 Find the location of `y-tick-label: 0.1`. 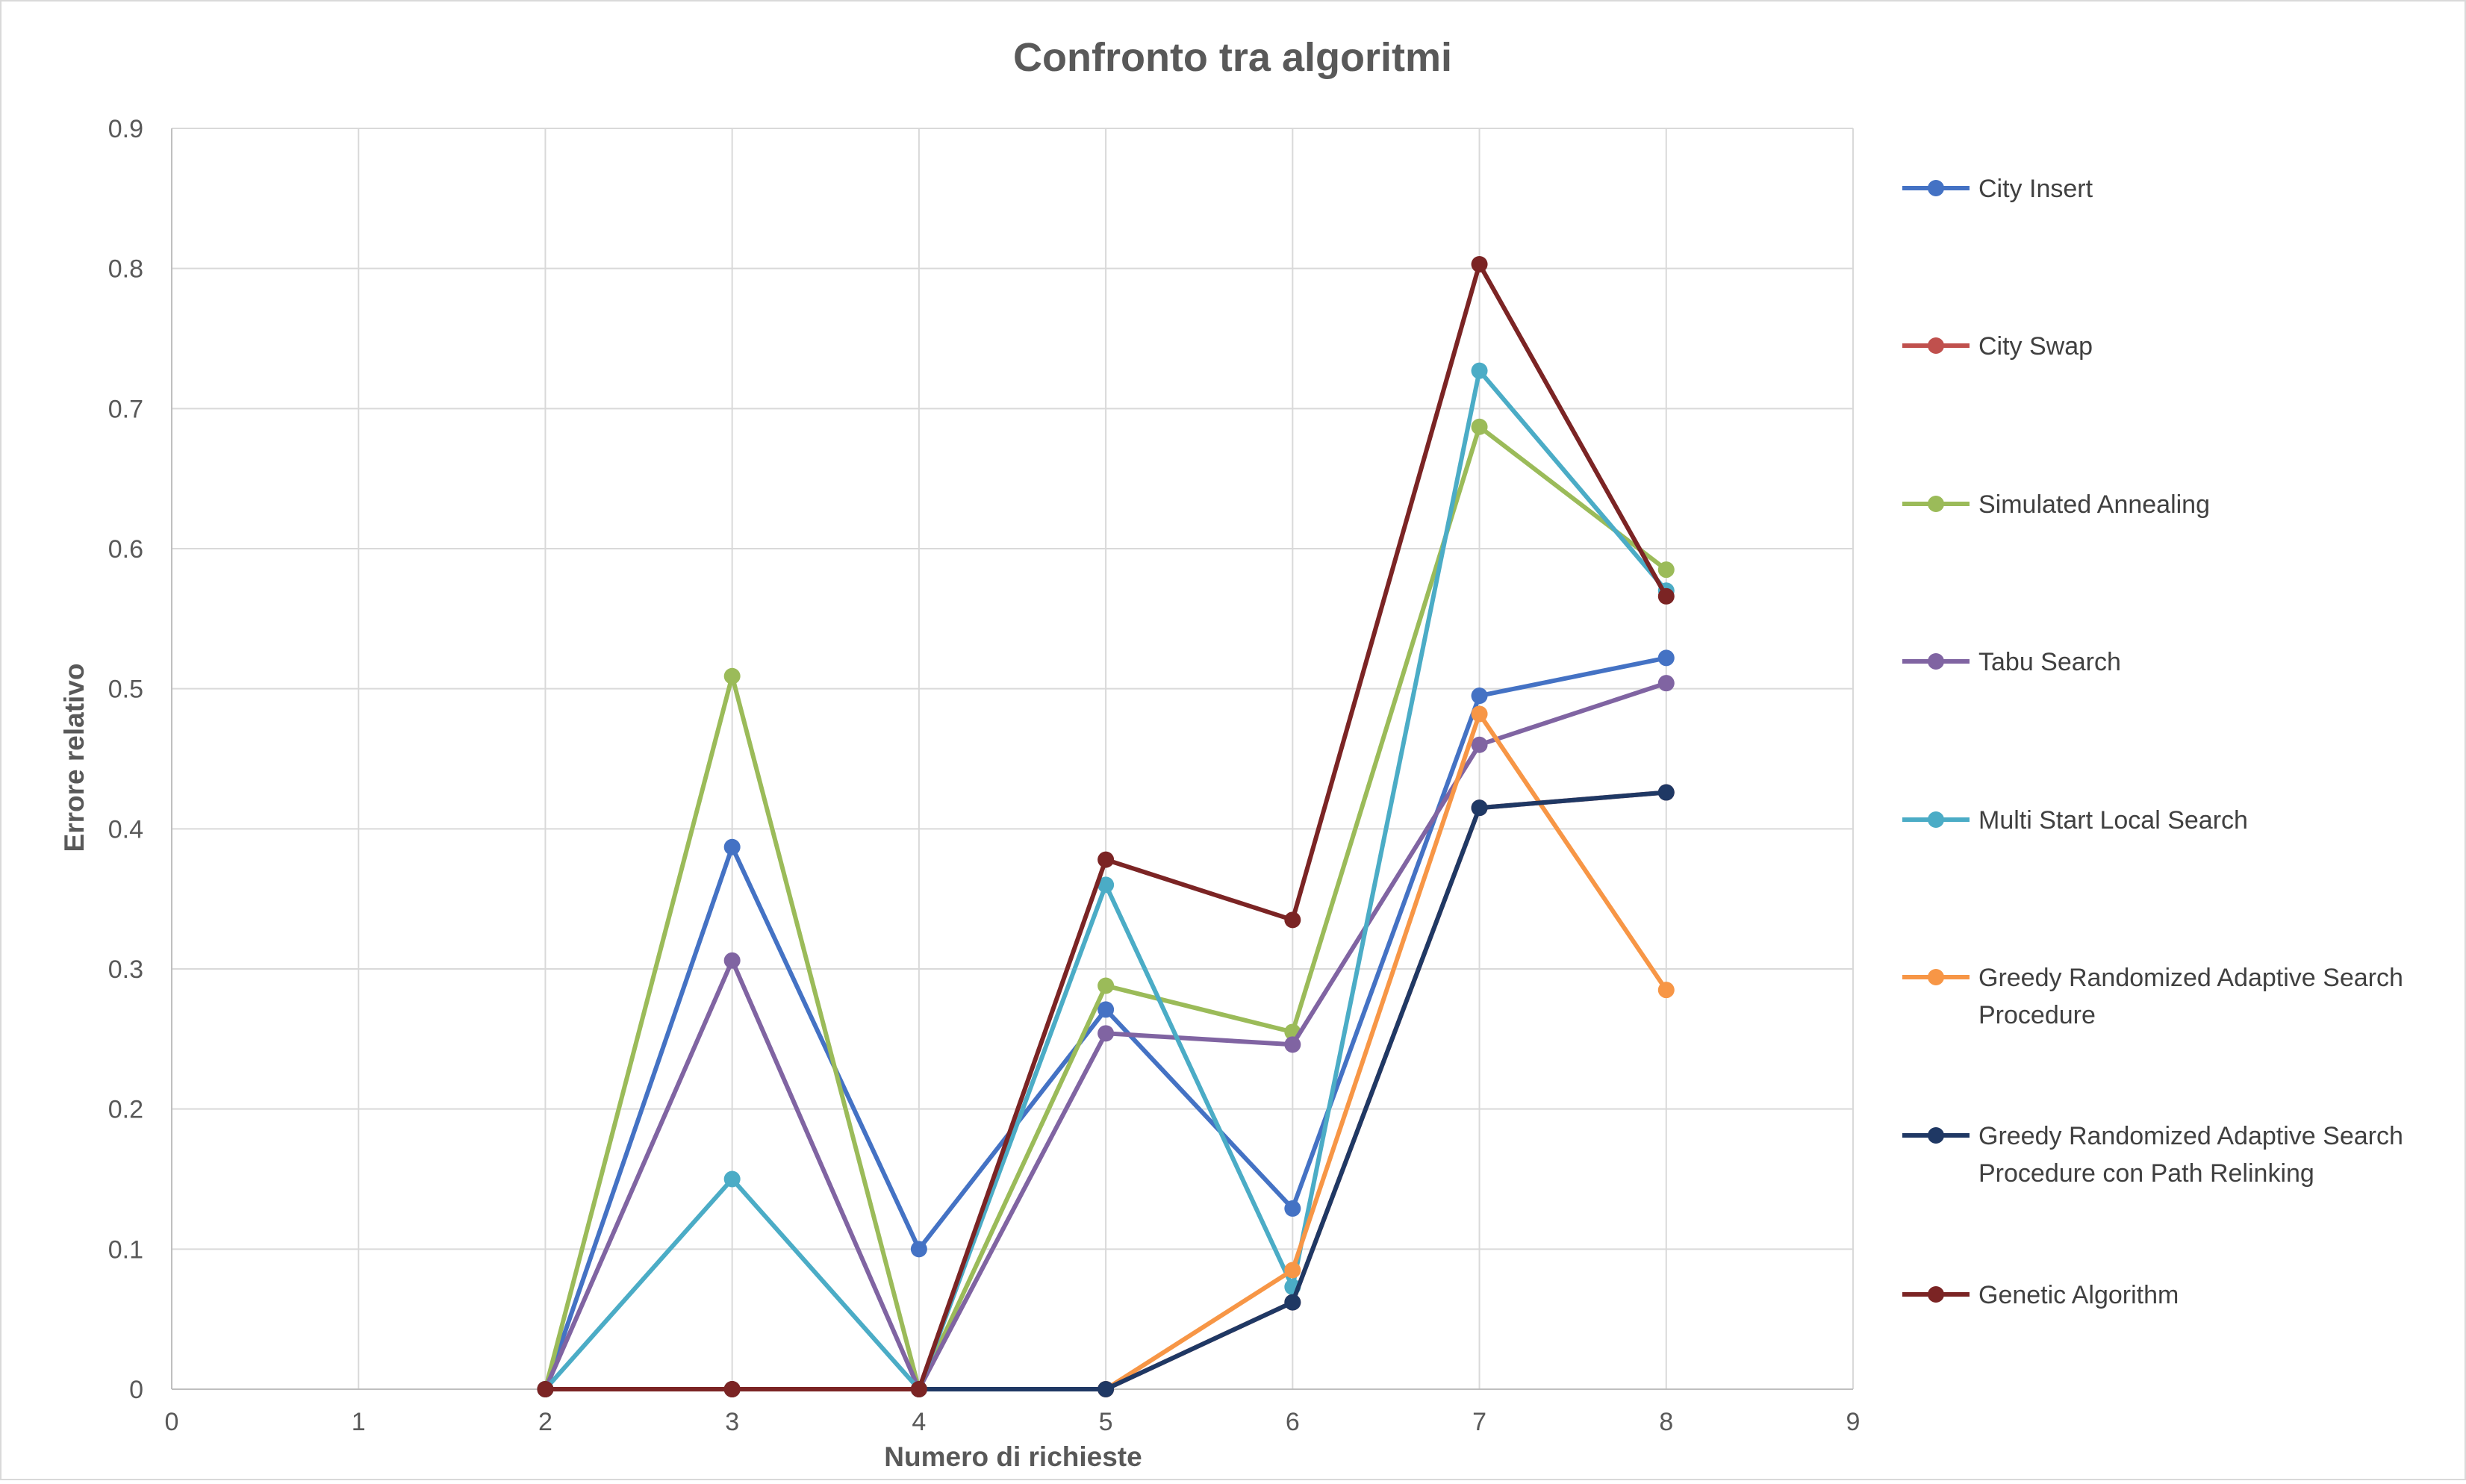

y-tick-label: 0.1 is located at coordinates (125, 1249).